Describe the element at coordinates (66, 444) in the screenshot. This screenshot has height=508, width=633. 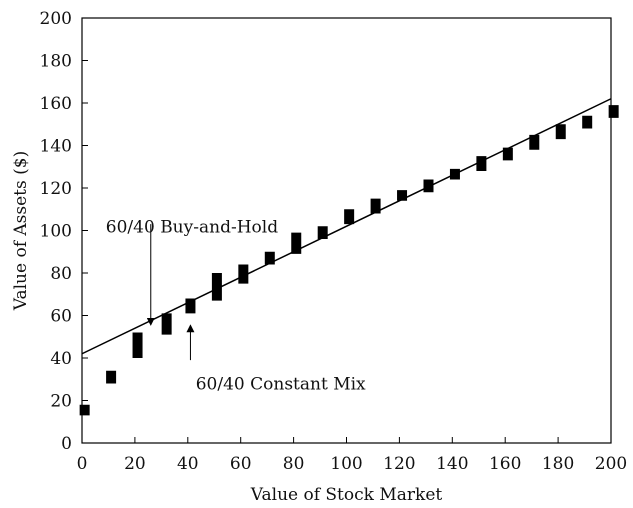
I see `y-tick-label: 0` at that location.